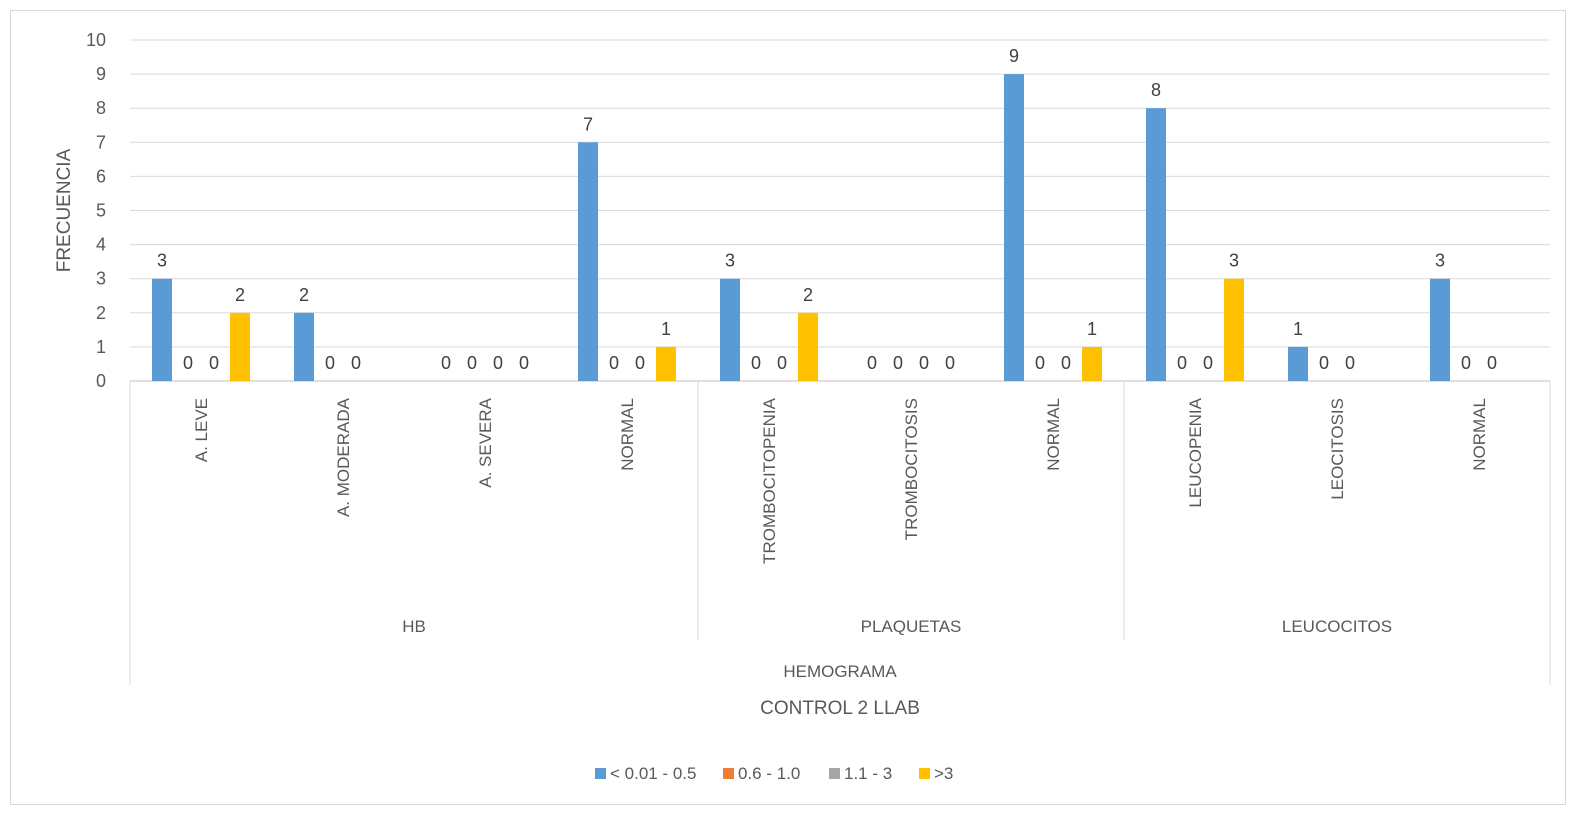 This screenshot has width=1576, height=815. I want to click on y-tick-label: 1, so click(101, 347).